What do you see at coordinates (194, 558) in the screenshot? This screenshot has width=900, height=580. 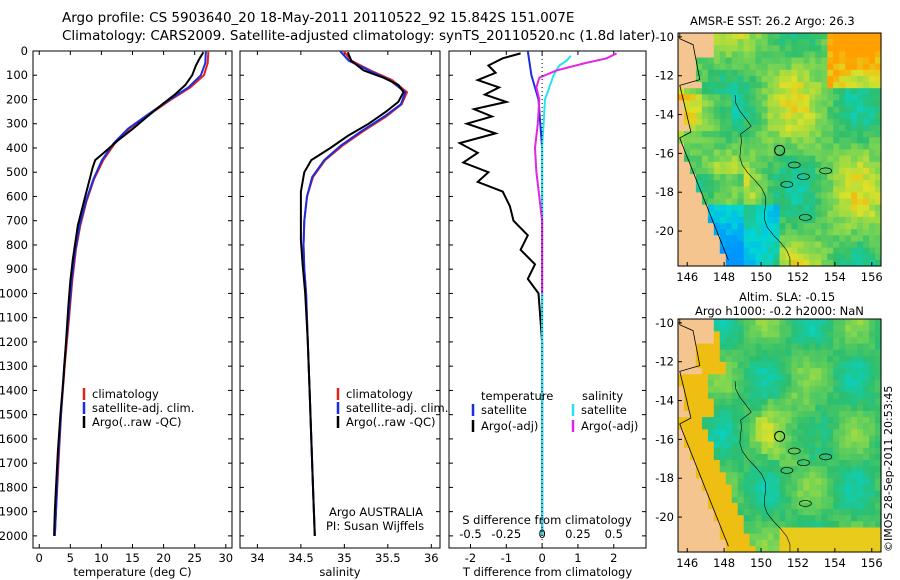 I see `x-tick-label: 25` at bounding box center [194, 558].